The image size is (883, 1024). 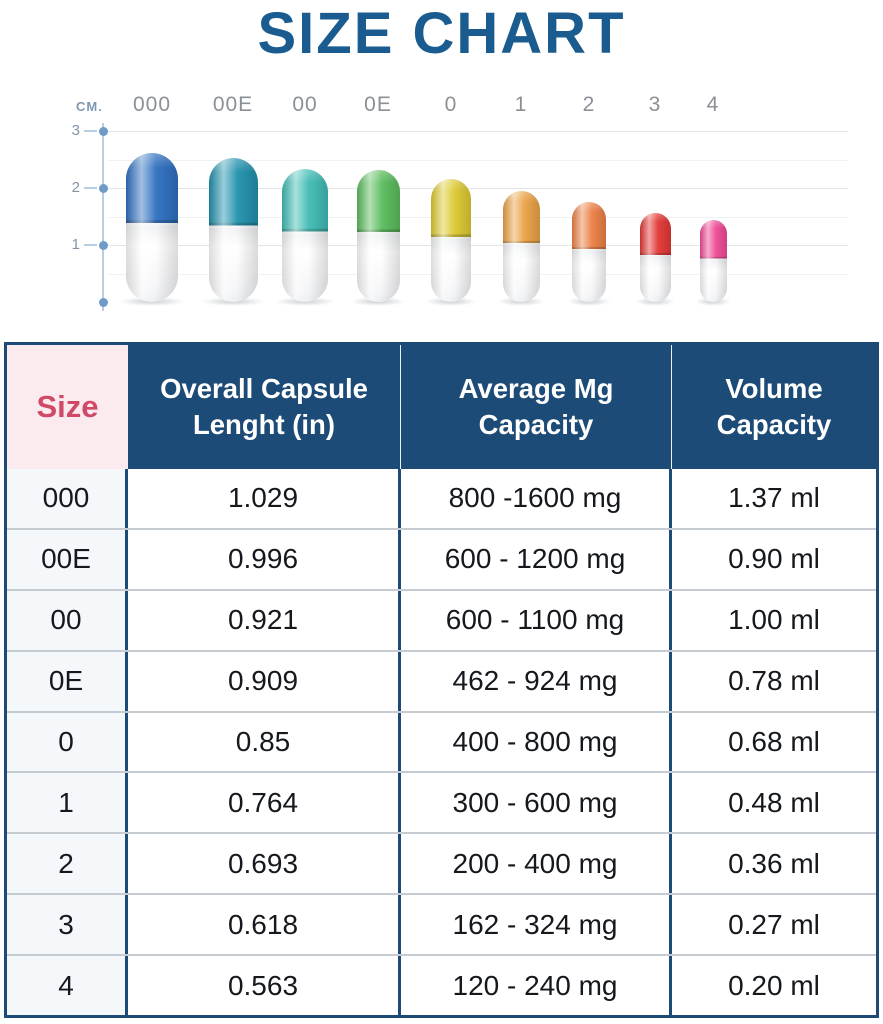 I want to click on size-cell: 2, so click(x=67, y=864).